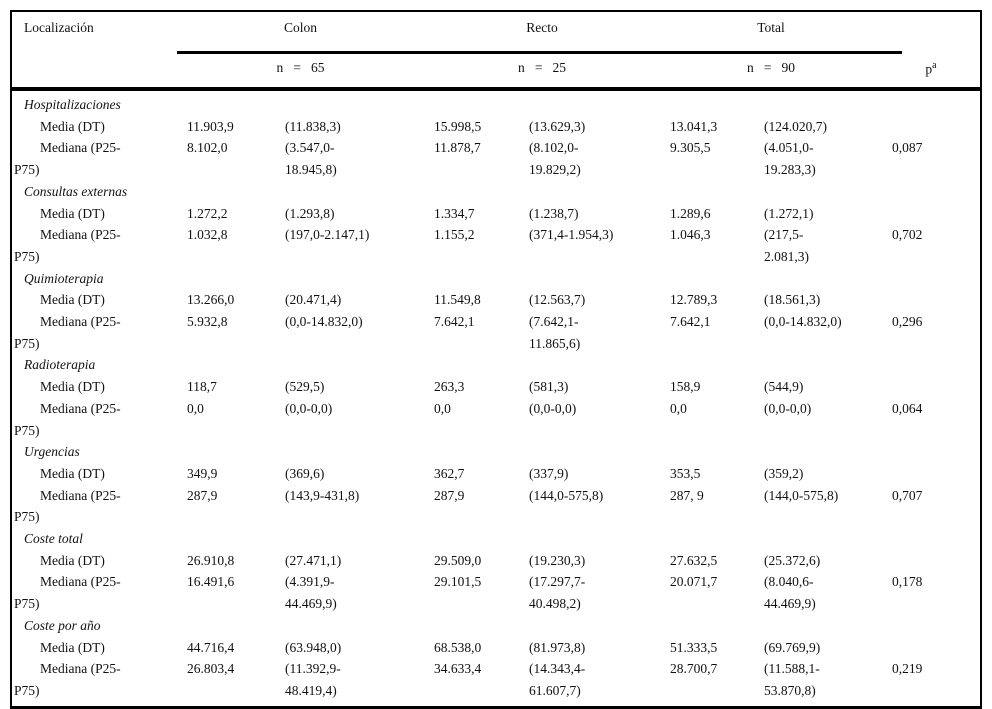 The width and height of the screenshot is (992, 709). What do you see at coordinates (792, 300) in the screenshot?
I see `value-cell: (18.561,3)` at bounding box center [792, 300].